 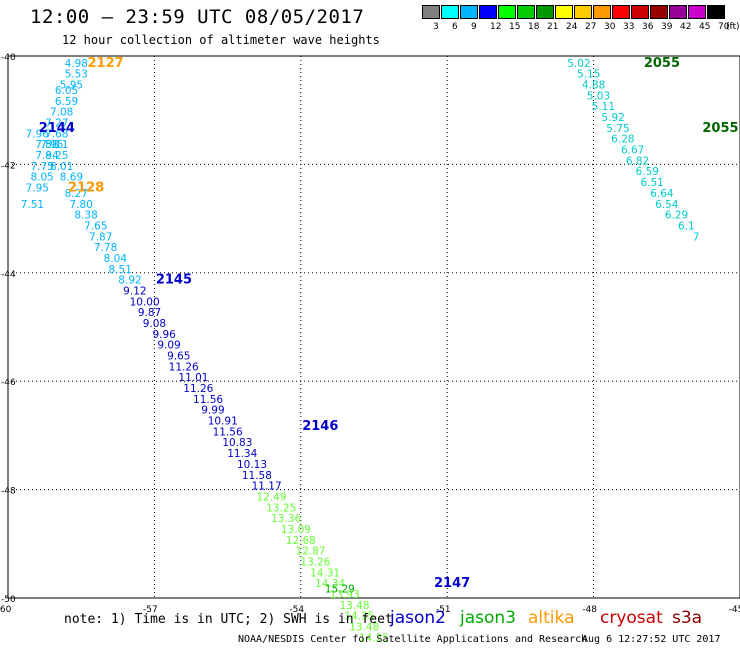 I want to click on wave-height-value: 11.56, so click(x=228, y=432).